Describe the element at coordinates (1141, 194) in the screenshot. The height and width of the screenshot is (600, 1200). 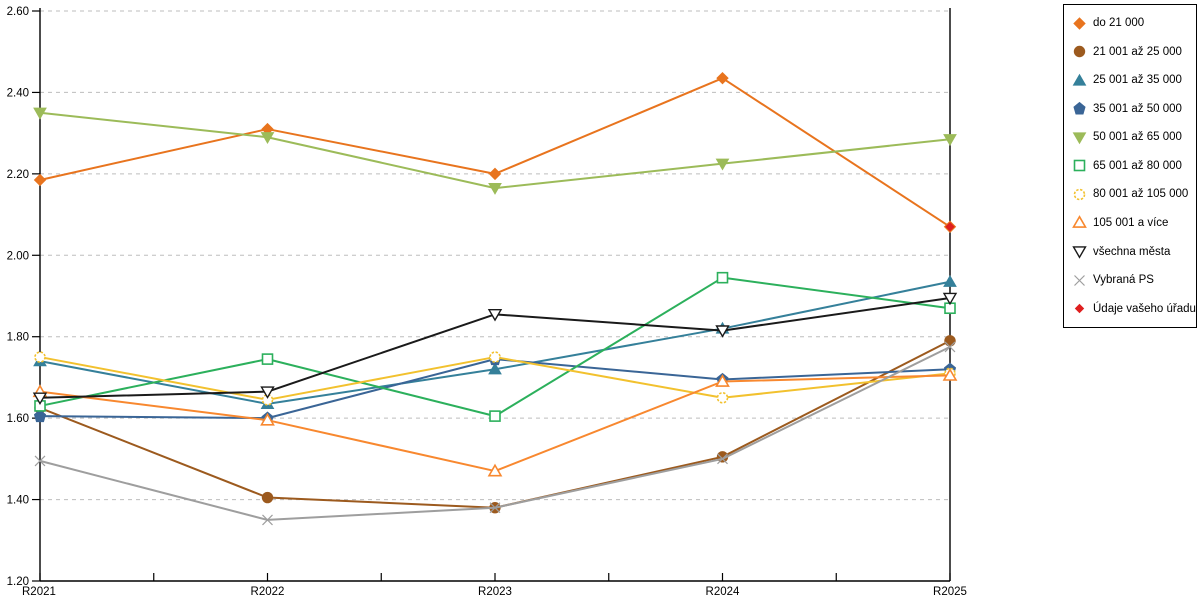
I see `legend-item-label: 80 001 až 105 000` at that location.